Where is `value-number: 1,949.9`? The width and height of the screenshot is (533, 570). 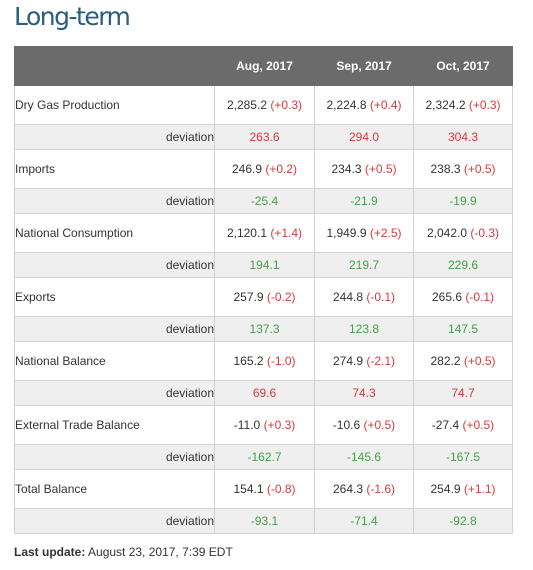 value-number: 1,949.9 is located at coordinates (346, 233).